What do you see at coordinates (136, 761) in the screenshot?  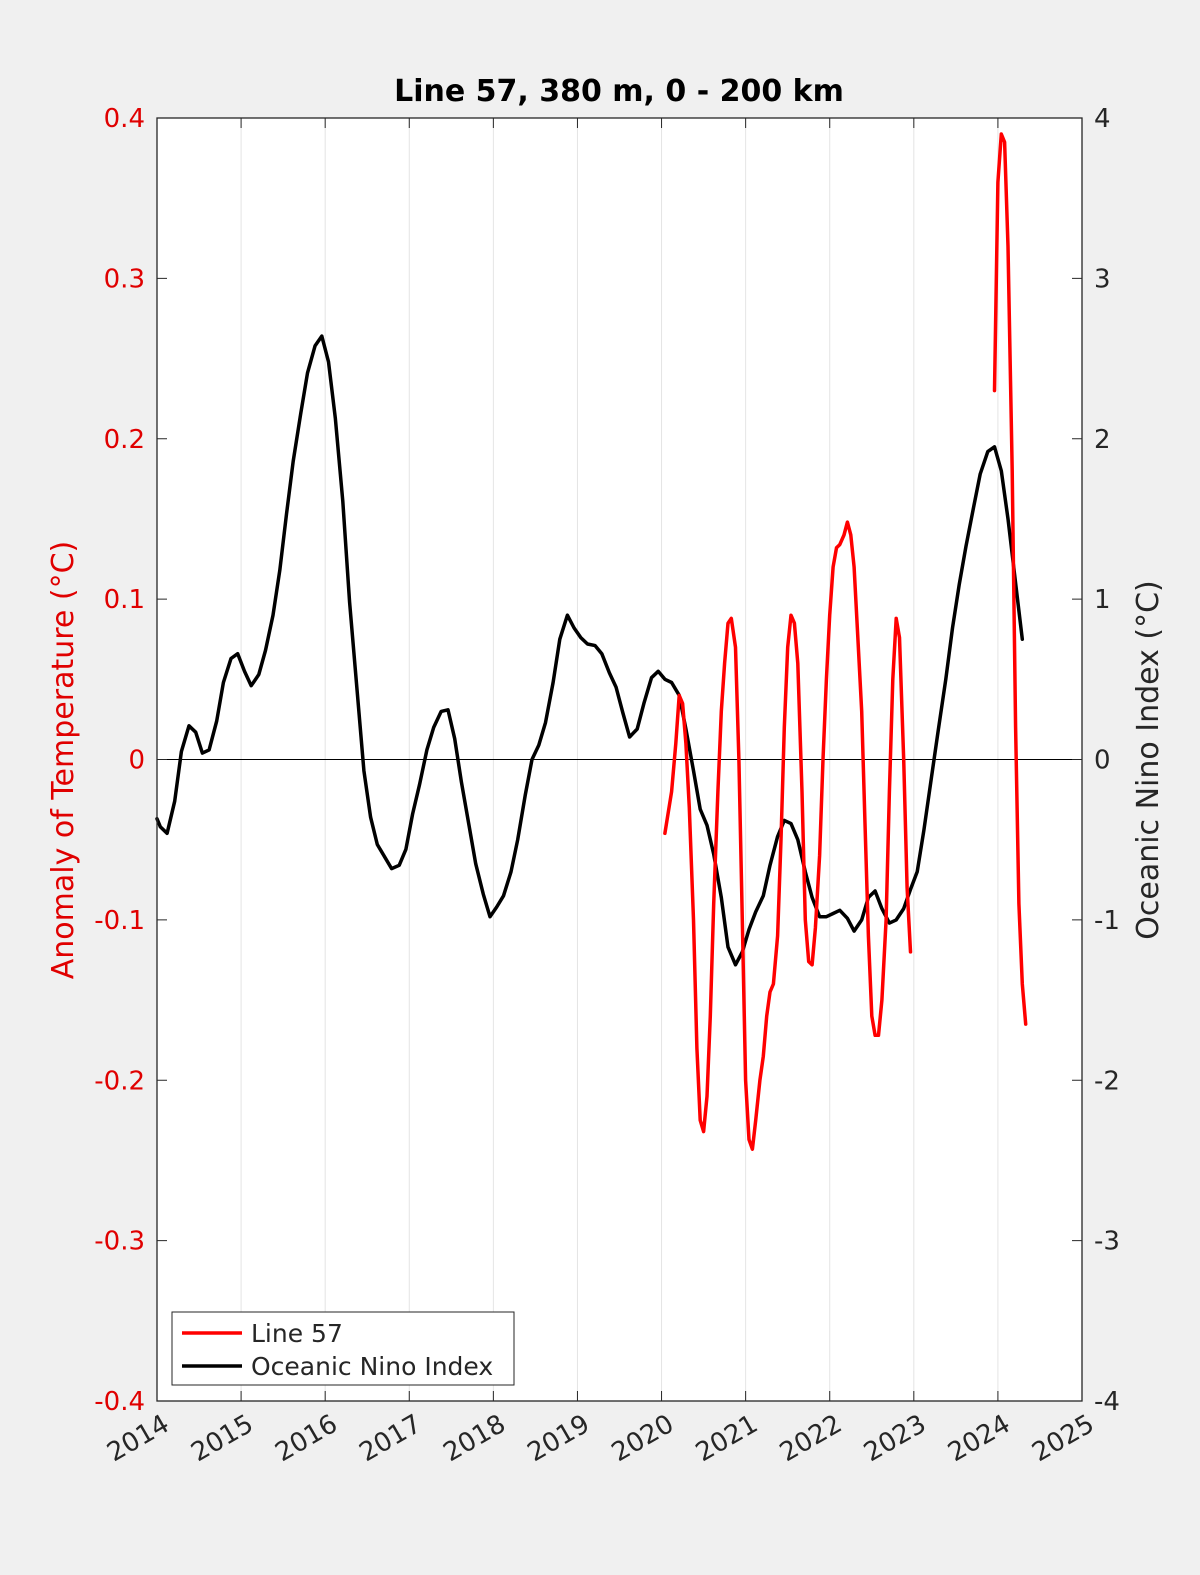 I see `y-tick-label-left: 0` at bounding box center [136, 761].